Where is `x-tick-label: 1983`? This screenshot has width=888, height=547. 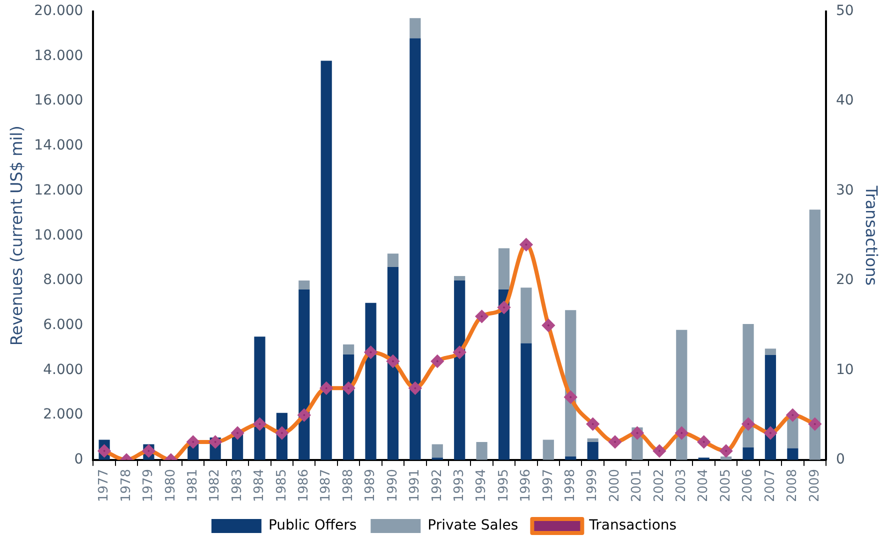 x-tick-label: 1983 is located at coordinates (237, 485).